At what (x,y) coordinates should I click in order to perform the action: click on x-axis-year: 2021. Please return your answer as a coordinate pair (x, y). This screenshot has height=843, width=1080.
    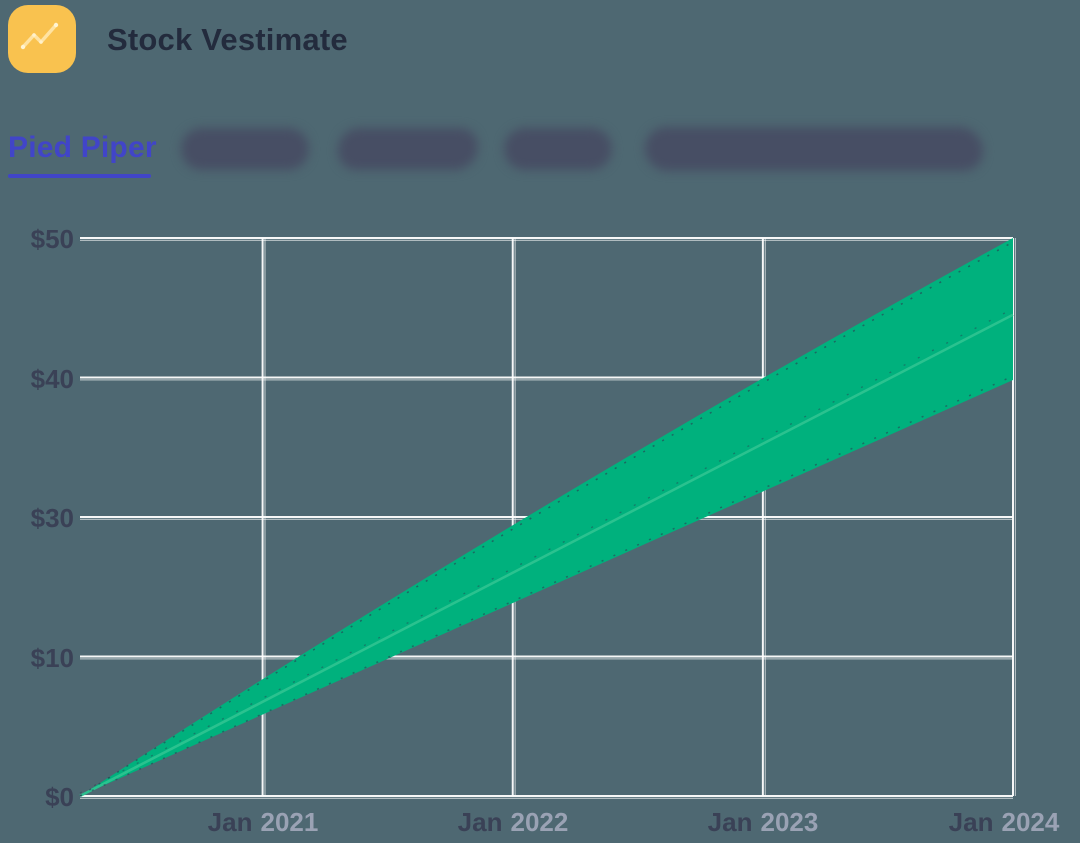
    Looking at the image, I should click on (289, 822).